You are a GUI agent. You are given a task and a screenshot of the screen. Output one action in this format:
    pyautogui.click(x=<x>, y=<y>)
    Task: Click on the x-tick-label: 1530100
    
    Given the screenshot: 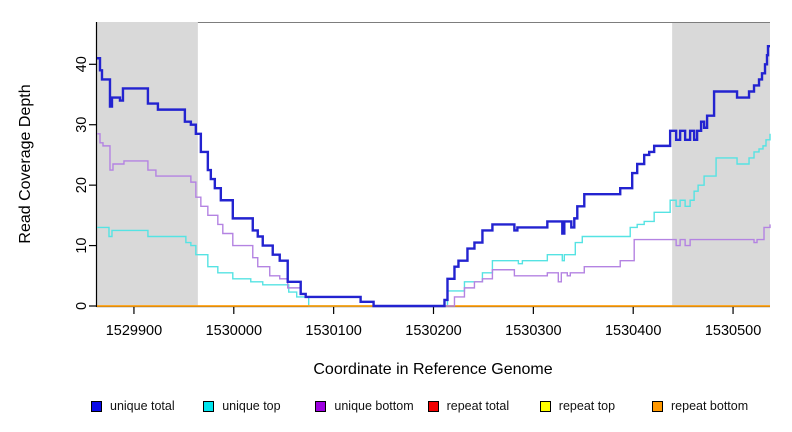 What is the action you would take?
    pyautogui.click(x=333, y=331)
    